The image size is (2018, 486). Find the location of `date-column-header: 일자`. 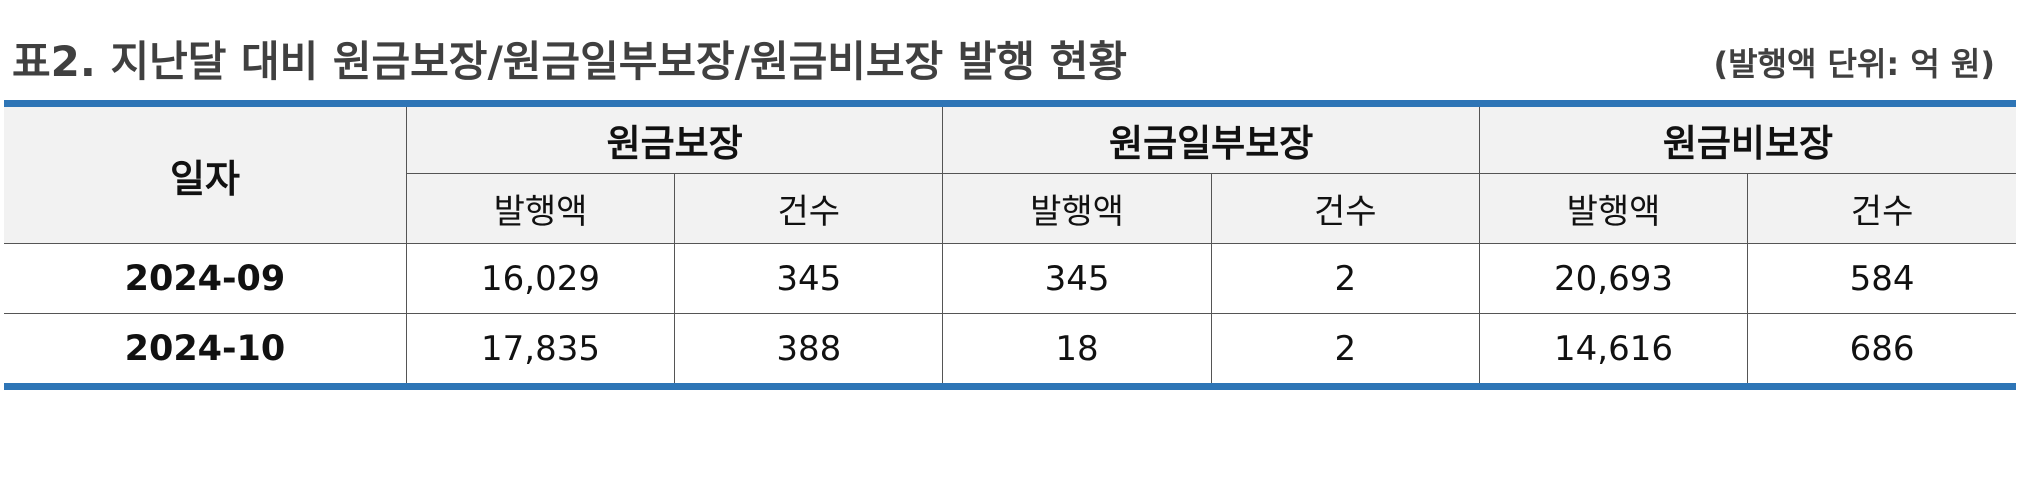

date-column-header: 일자 is located at coordinates (205, 173).